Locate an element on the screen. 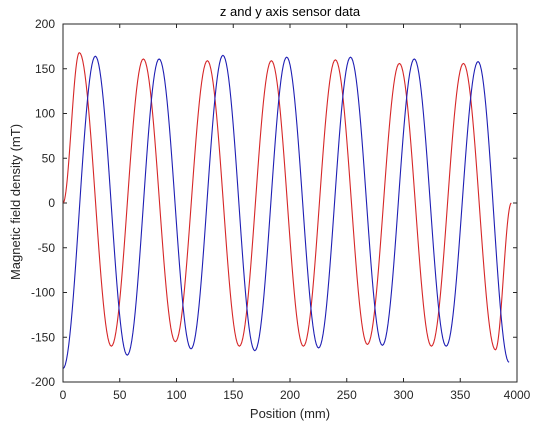  y-tick-label: 200 is located at coordinates (45, 24).